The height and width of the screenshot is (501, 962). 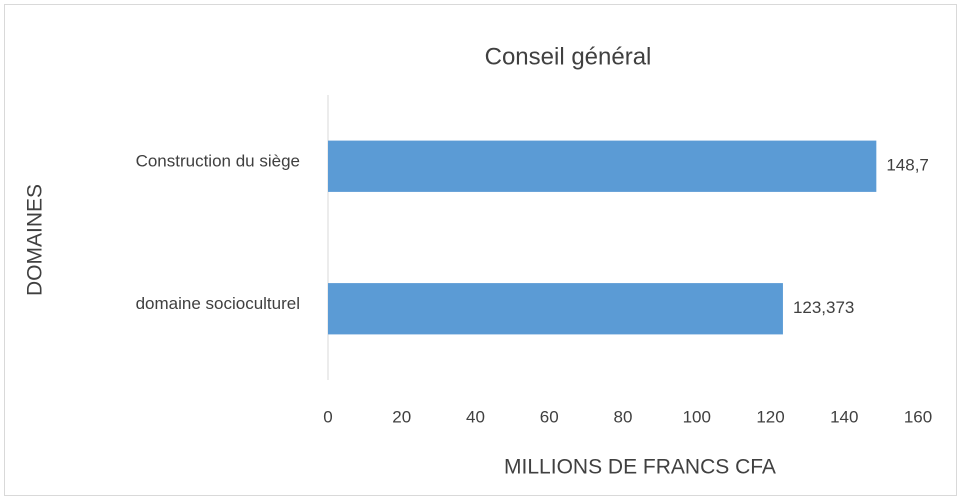 What do you see at coordinates (823, 307) in the screenshot?
I see `data-label: 123,373` at bounding box center [823, 307].